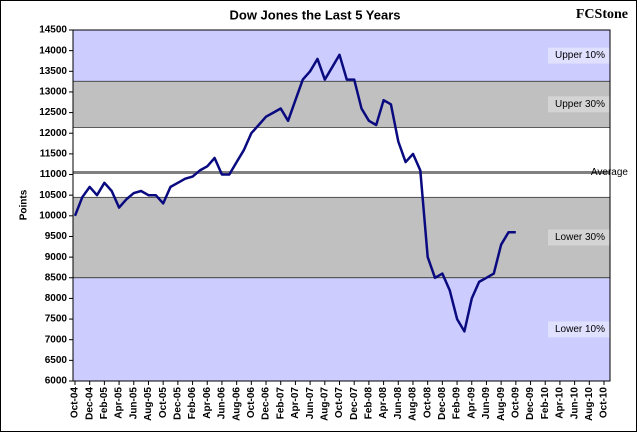  What do you see at coordinates (574, 403) in the screenshot?
I see `x-tick-label: Jun-10` at bounding box center [574, 403].